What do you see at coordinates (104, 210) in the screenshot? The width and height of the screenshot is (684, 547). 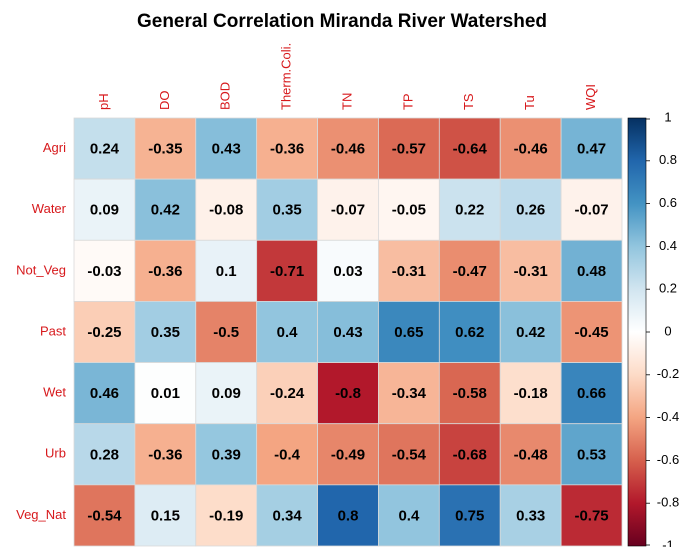 I see `cell-value: 0.09` at bounding box center [104, 210].